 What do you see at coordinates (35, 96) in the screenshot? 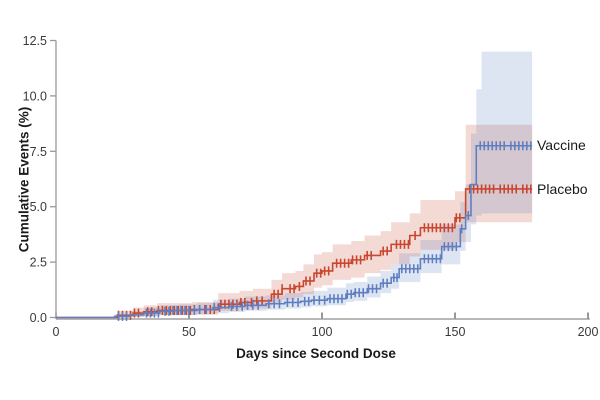
I see `y-tick-label: 10.0` at bounding box center [35, 96].